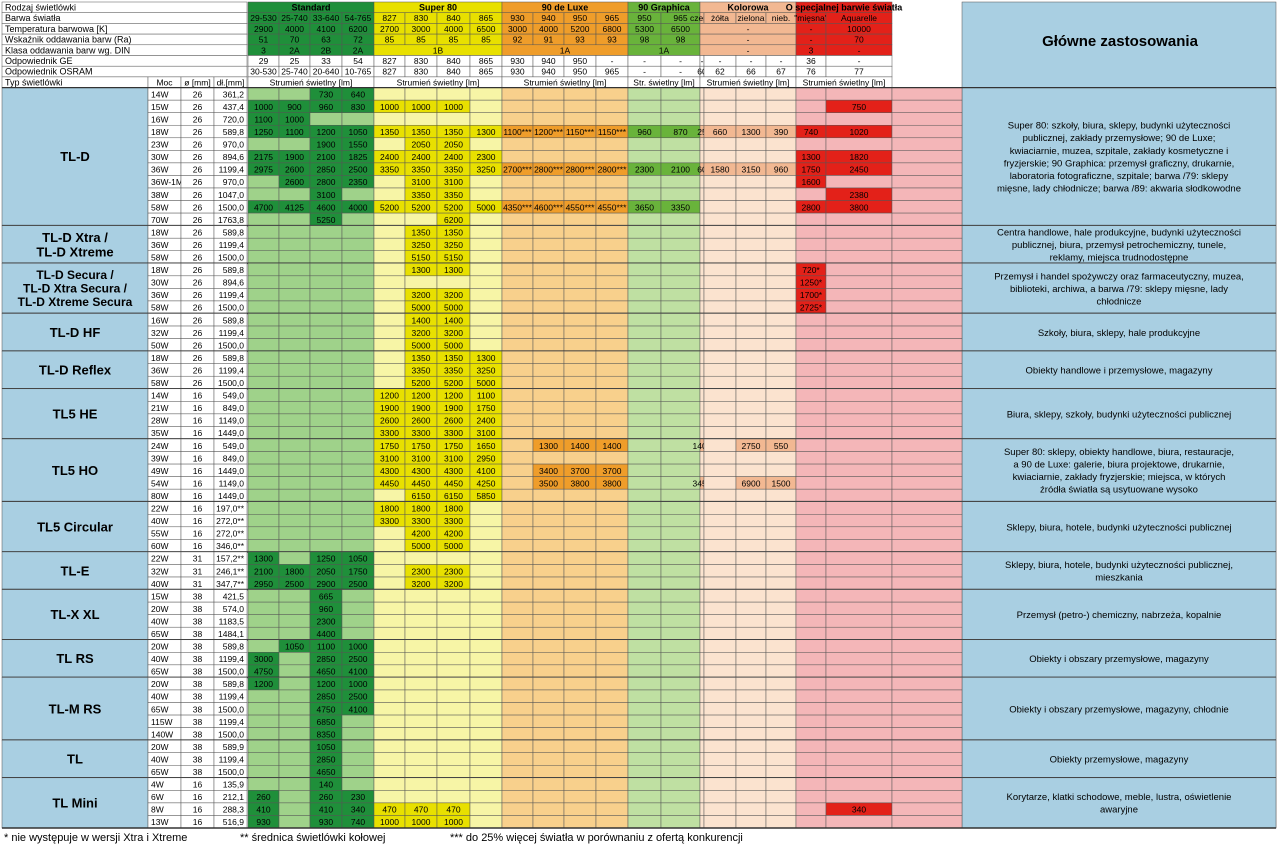 This screenshot has height=848, width=1280. Describe the element at coordinates (612, 132) in the screenshot. I see `flux-value: 1150***` at that location.